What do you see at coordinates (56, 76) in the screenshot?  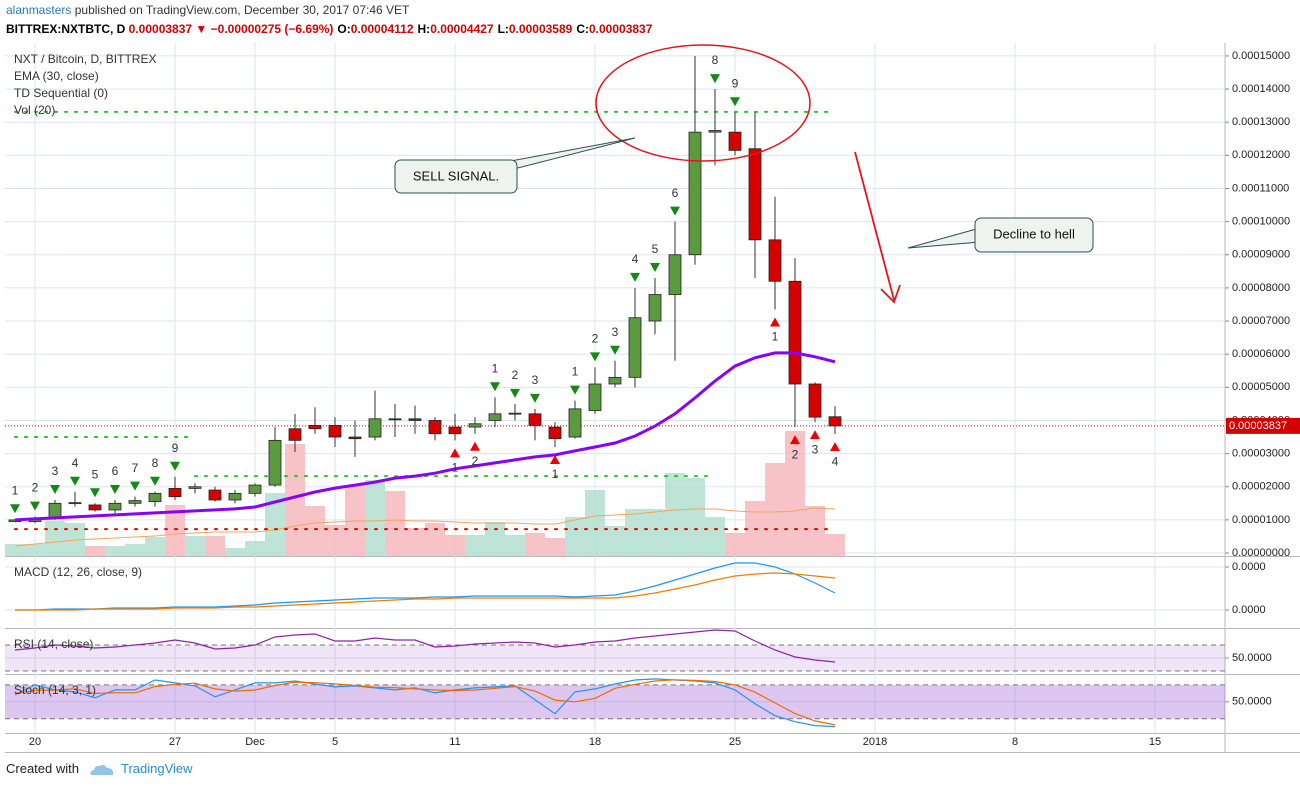 I see `legend-entry: EMA (30, close)` at bounding box center [56, 76].